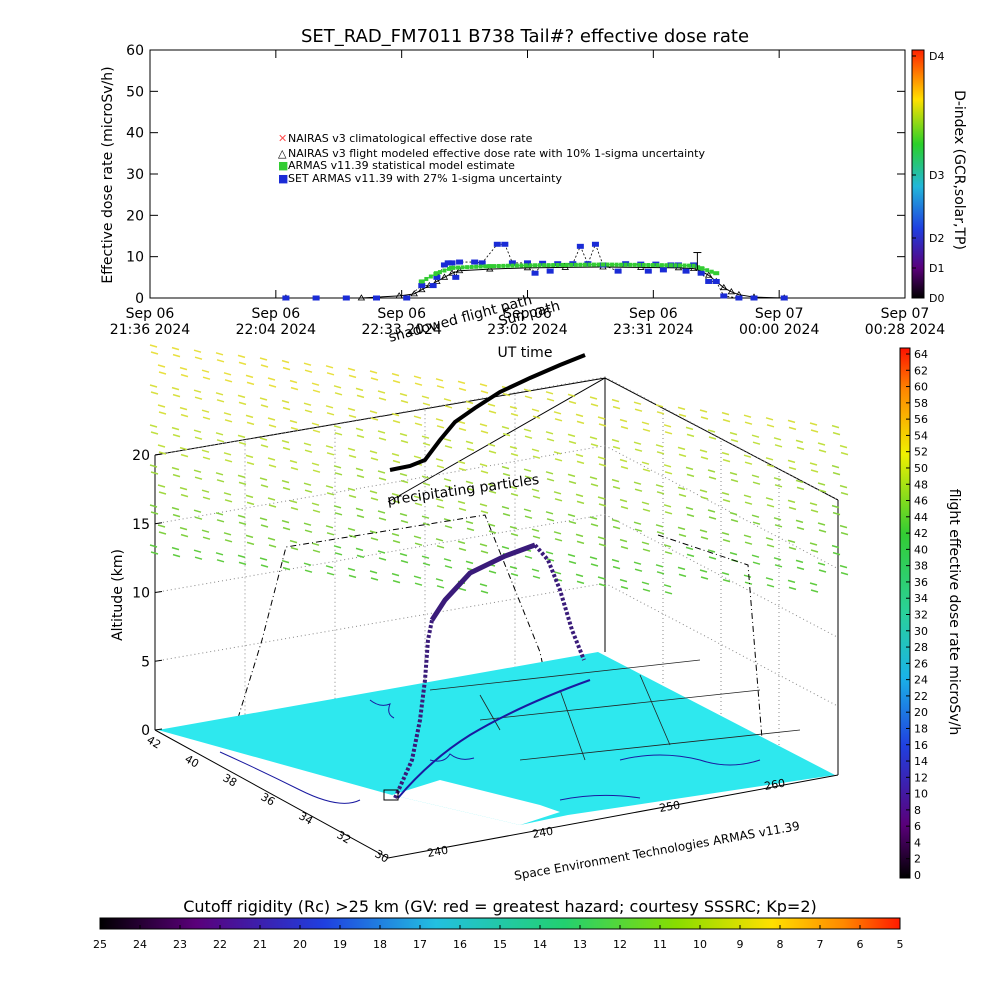 This screenshot has width=1000, height=1000. I want to click on y-tick-label: 0, so click(139, 299).